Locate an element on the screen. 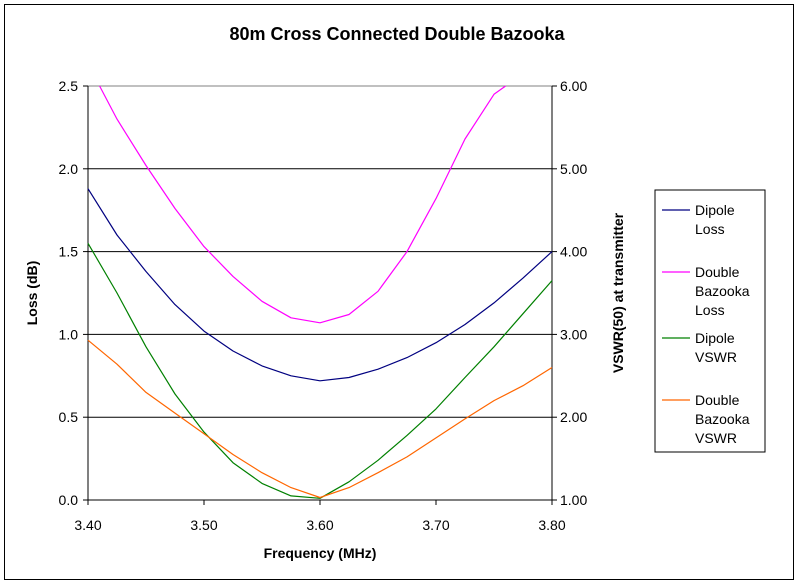 Image resolution: width=800 pixels, height=586 pixels. legend-label-1: Loss is located at coordinates (710, 229).